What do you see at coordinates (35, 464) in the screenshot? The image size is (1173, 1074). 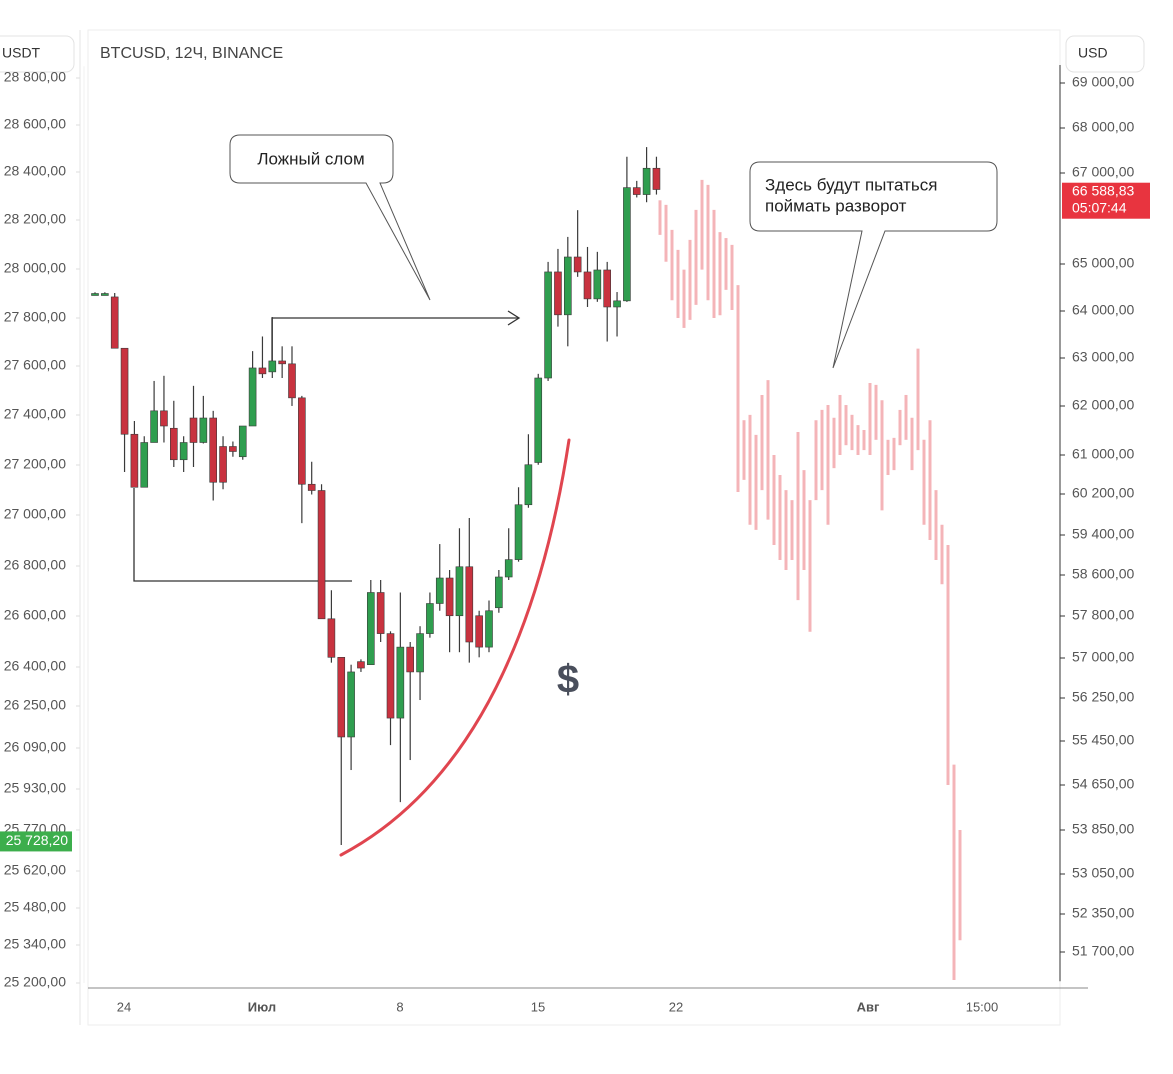 I see `y-tick-label: 27 200,00` at bounding box center [35, 464].